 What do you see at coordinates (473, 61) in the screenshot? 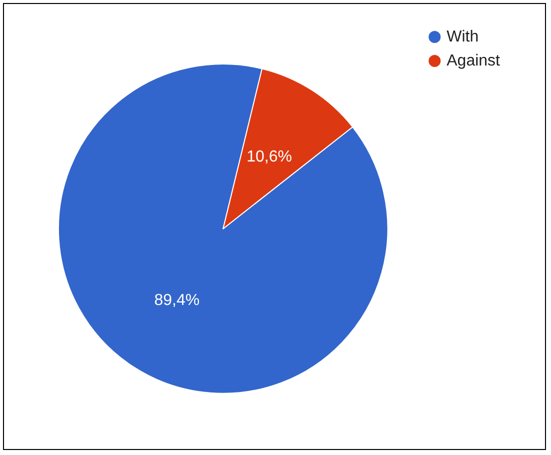
I see `legend-label: Against` at bounding box center [473, 61].